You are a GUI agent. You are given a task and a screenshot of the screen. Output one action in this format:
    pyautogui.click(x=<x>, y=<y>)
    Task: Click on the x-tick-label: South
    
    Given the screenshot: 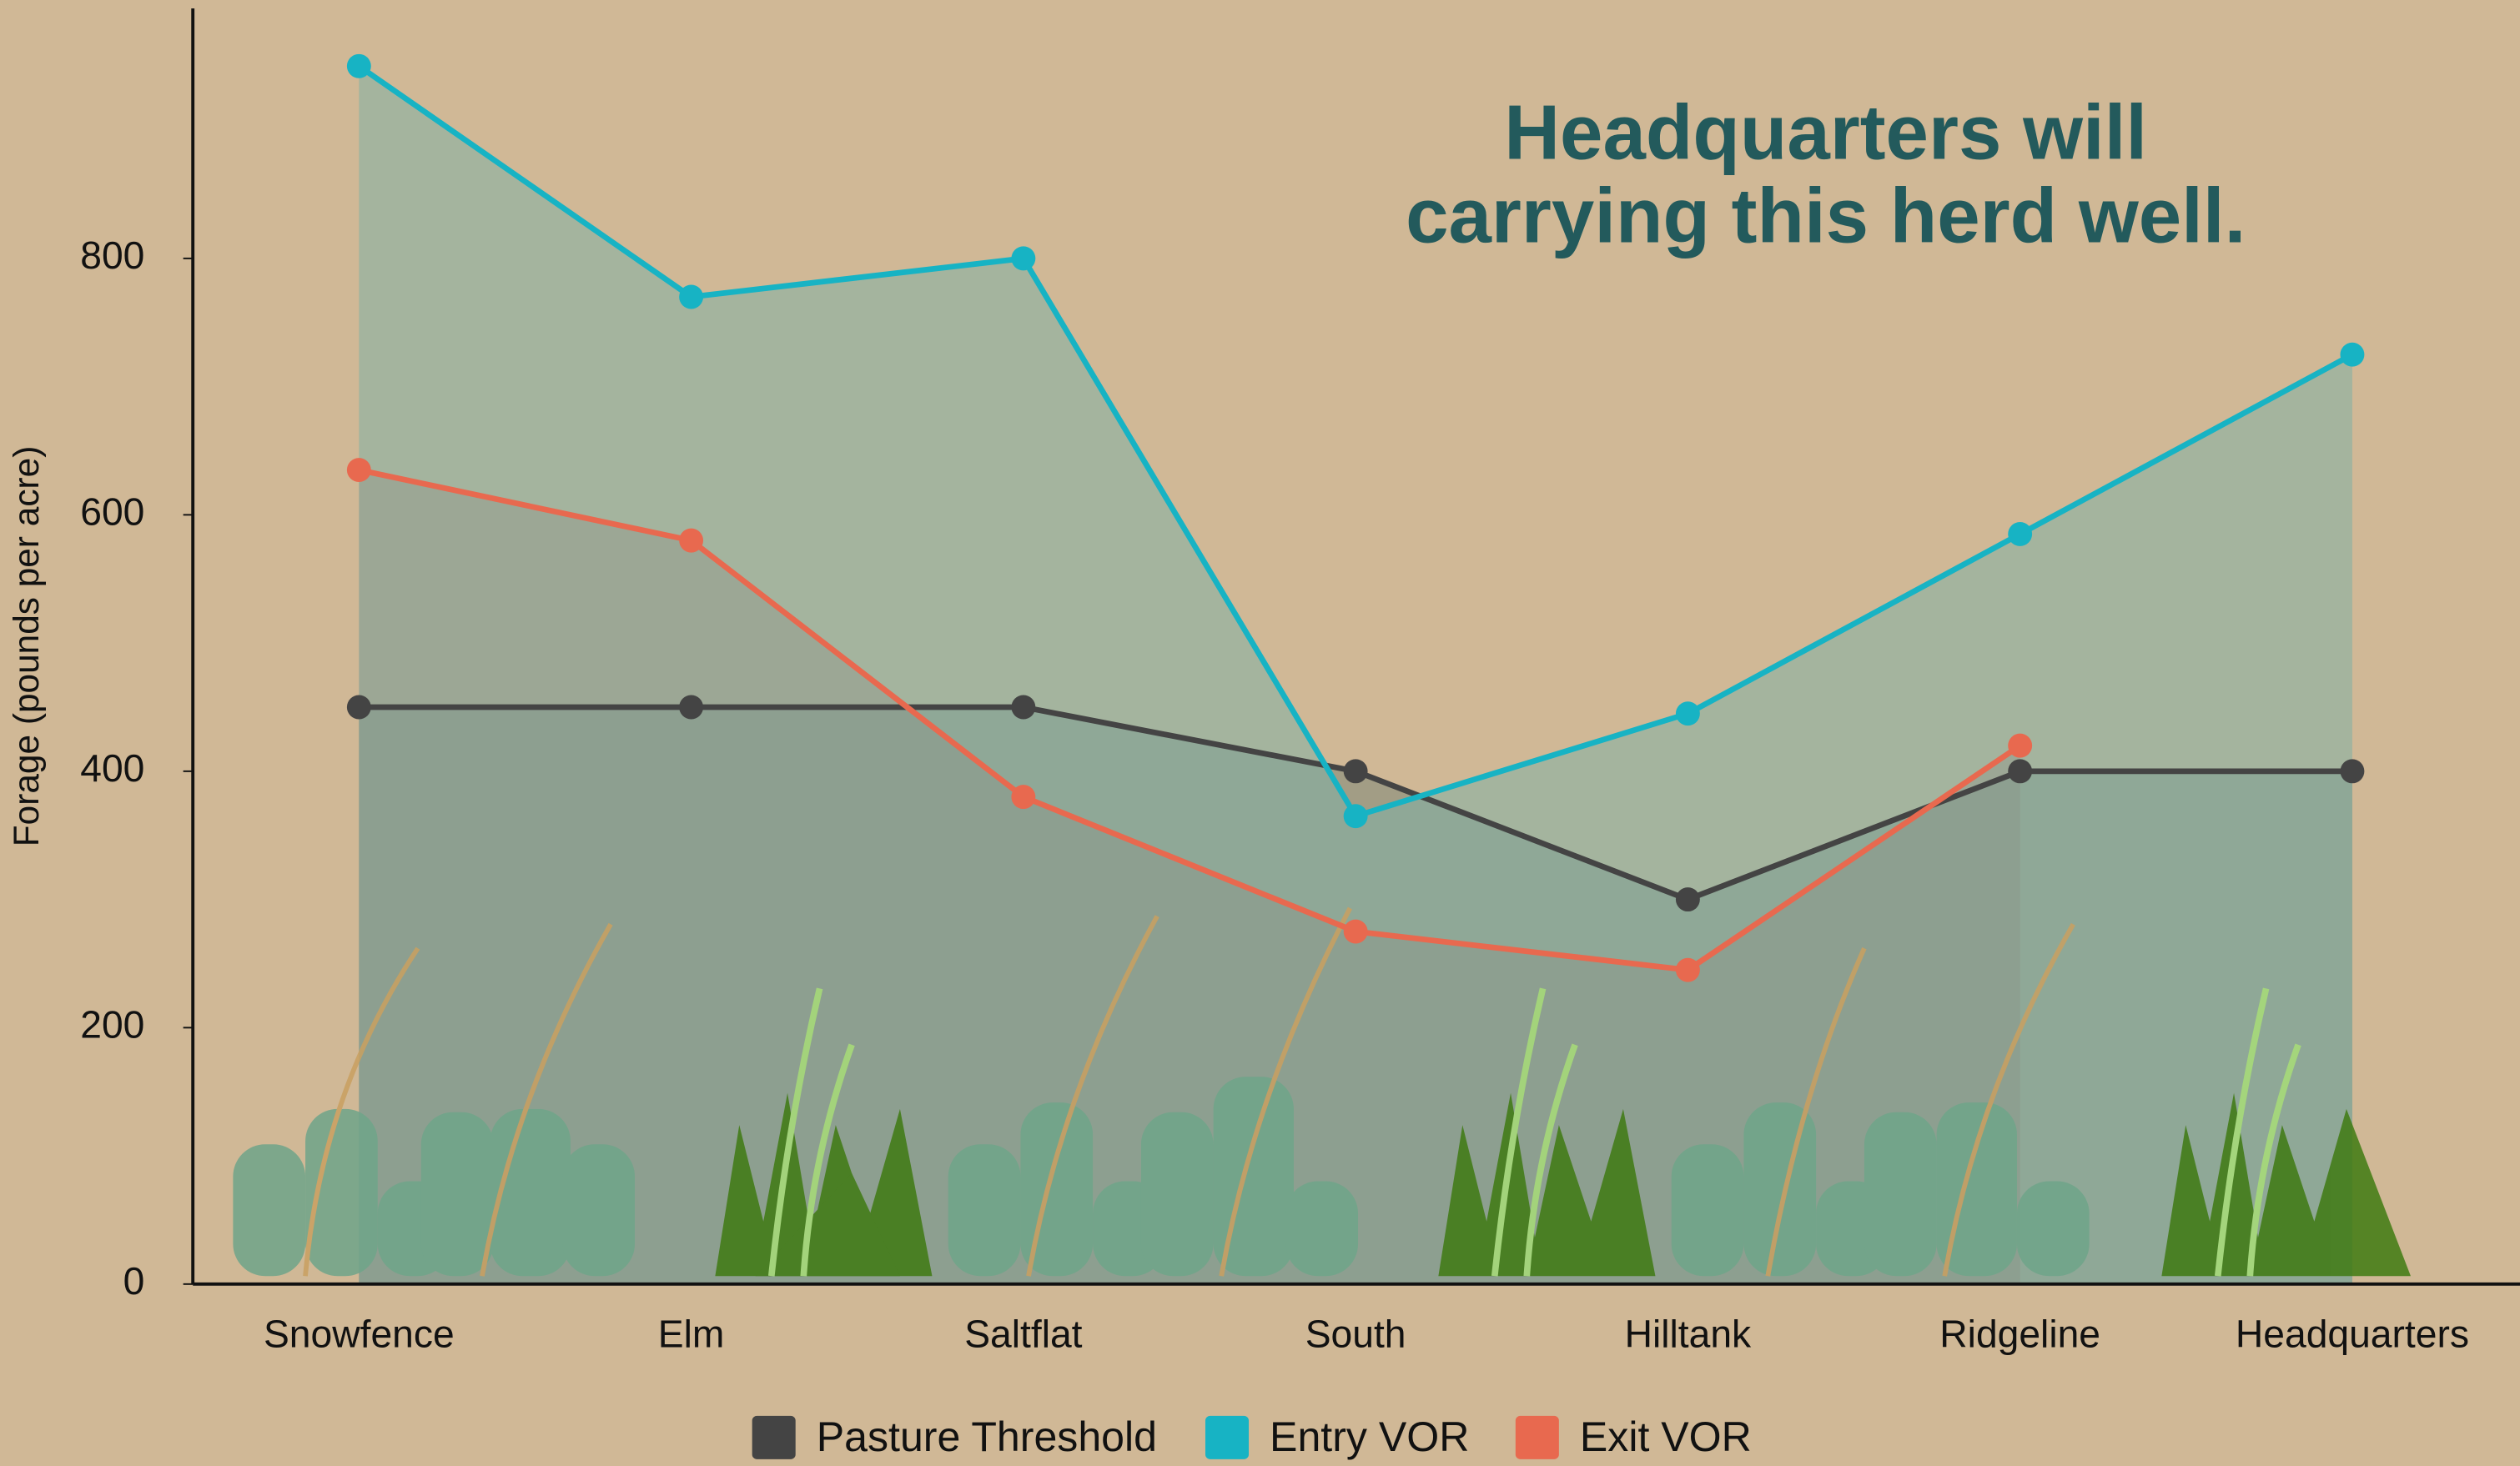 What is the action you would take?
    pyautogui.click(x=1355, y=1335)
    